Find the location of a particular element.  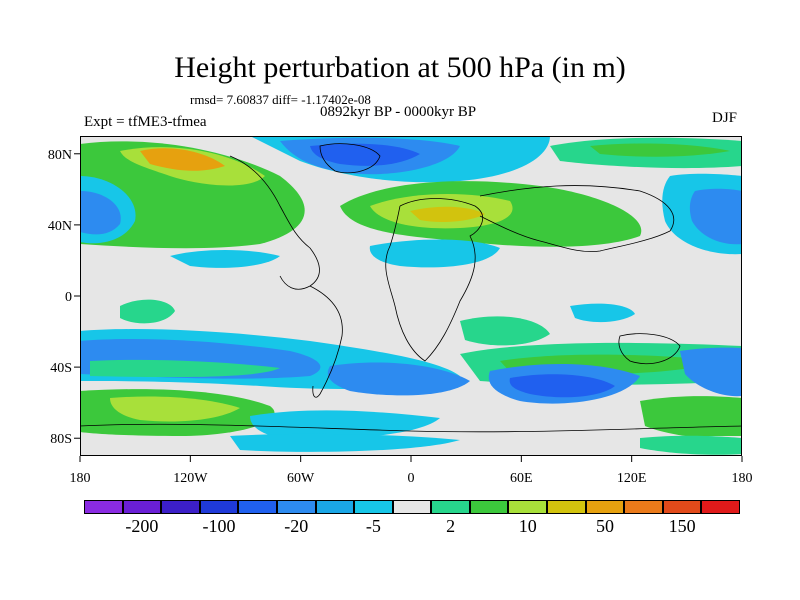

colorbar-label: 50 is located at coordinates (604, 526).